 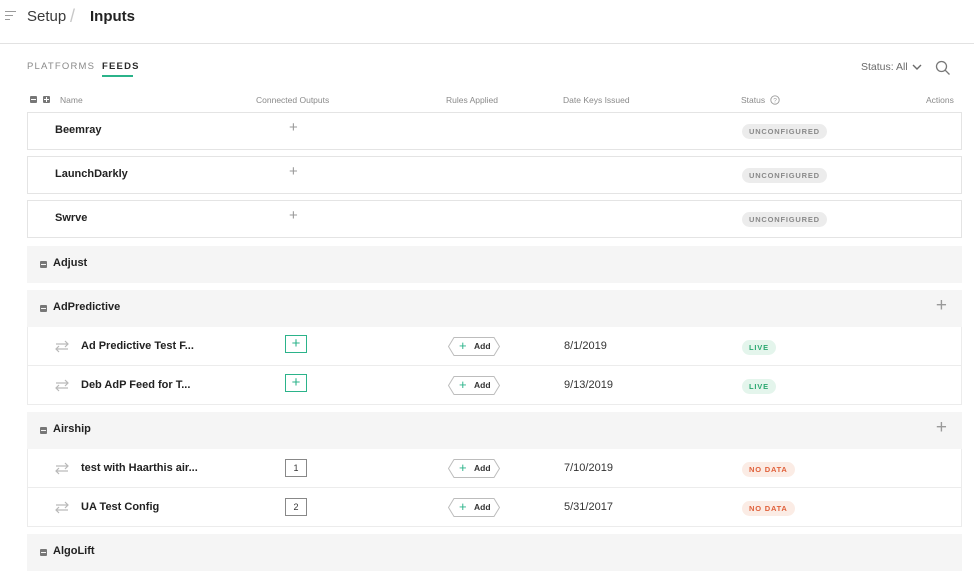 What do you see at coordinates (11, 16) in the screenshot?
I see `menu-icon` at bounding box center [11, 16].